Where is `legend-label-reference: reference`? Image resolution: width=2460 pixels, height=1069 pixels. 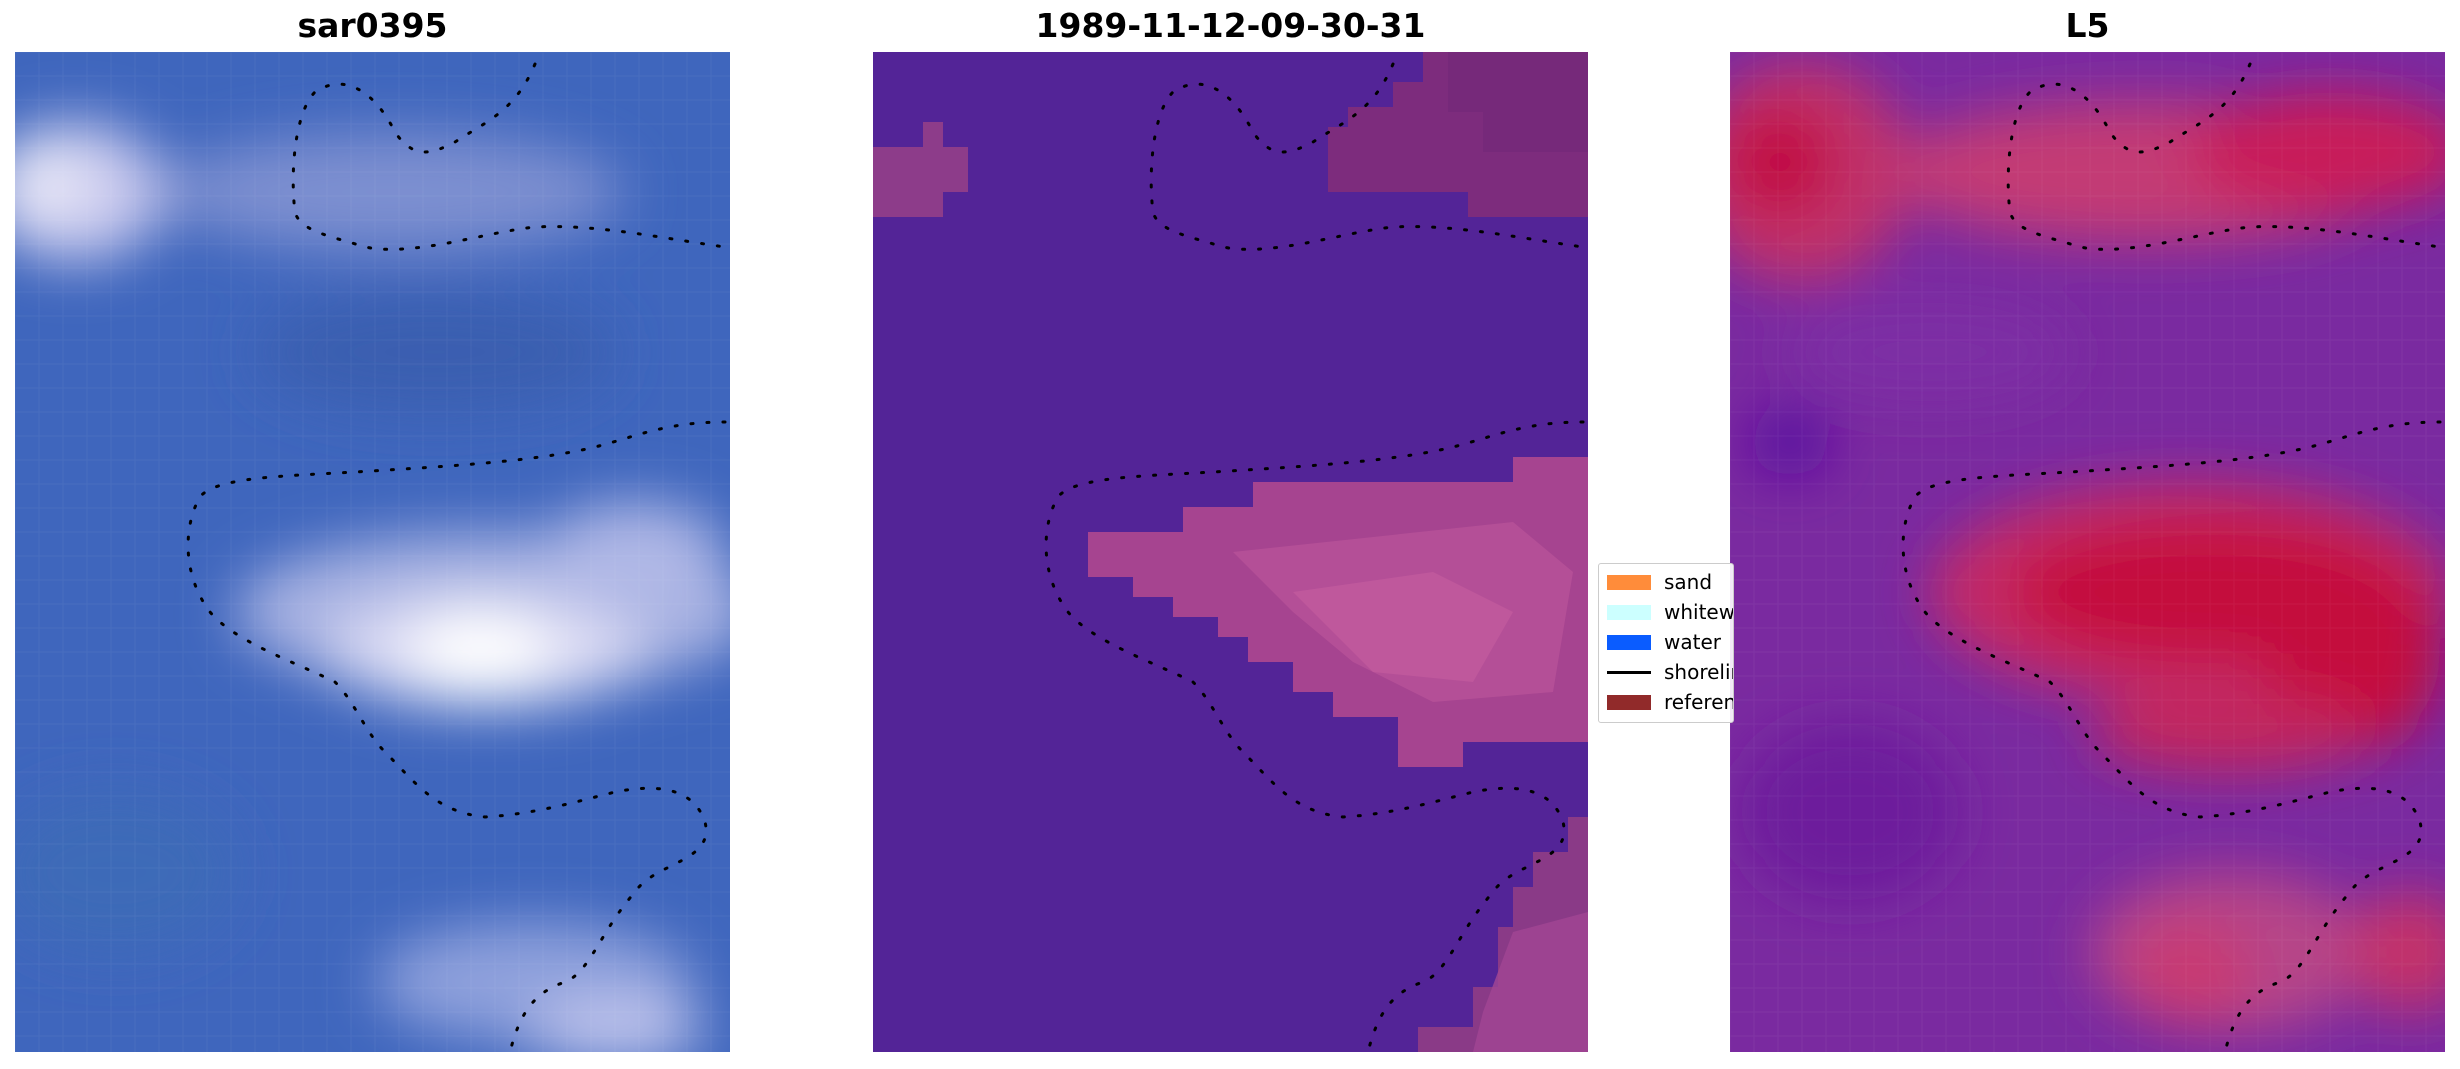
legend-label-reference: reference is located at coordinates (1698, 702).